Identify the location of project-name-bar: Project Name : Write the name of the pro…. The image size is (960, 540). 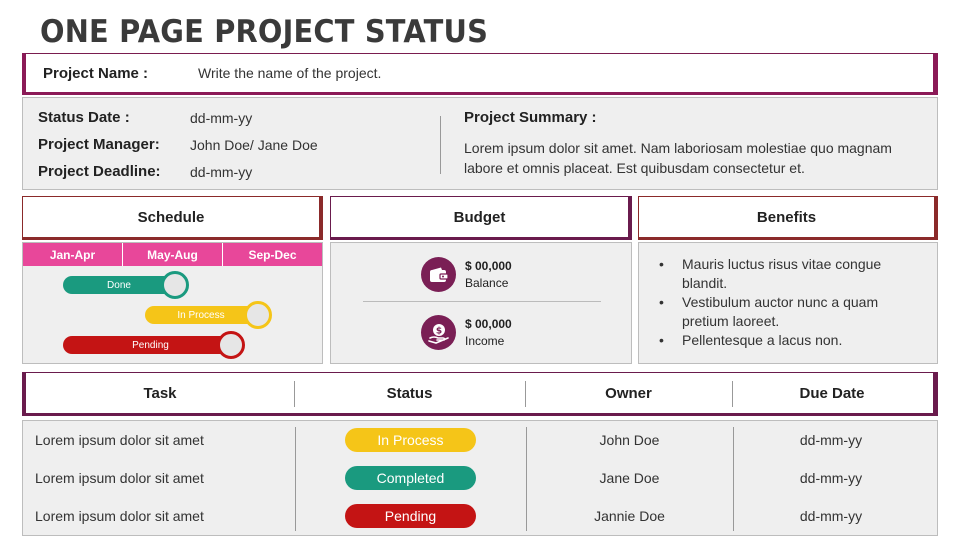
(480, 74).